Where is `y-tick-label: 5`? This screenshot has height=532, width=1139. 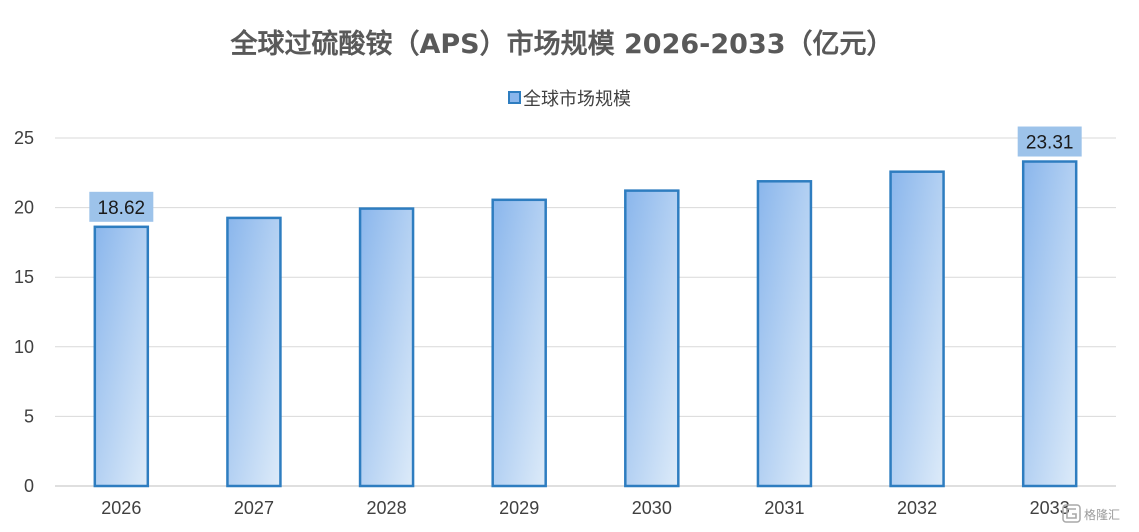
y-tick-label: 5 is located at coordinates (29, 416).